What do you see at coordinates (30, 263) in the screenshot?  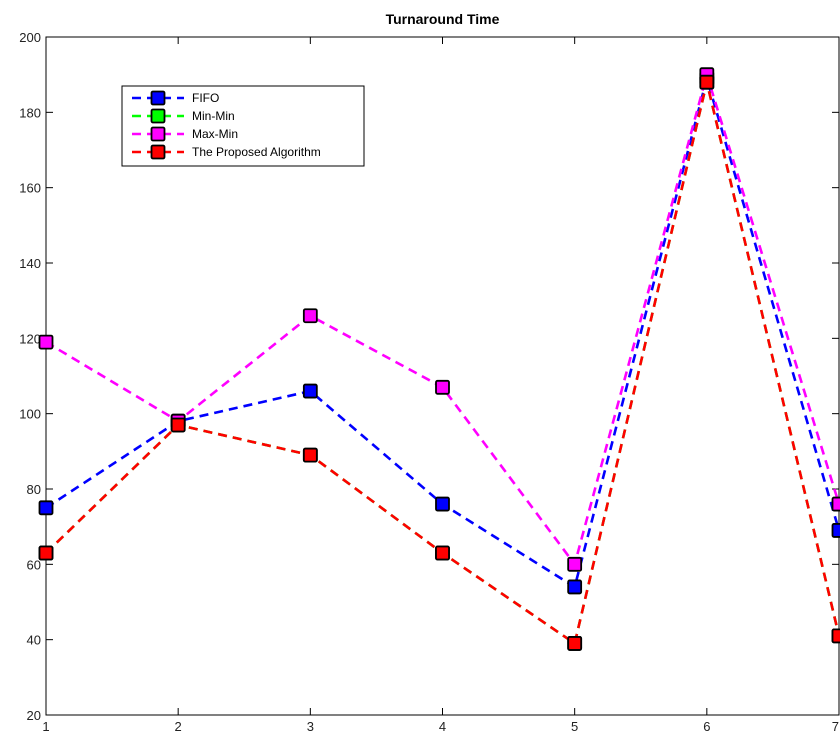 I see `y-tick-label: 140` at bounding box center [30, 263].